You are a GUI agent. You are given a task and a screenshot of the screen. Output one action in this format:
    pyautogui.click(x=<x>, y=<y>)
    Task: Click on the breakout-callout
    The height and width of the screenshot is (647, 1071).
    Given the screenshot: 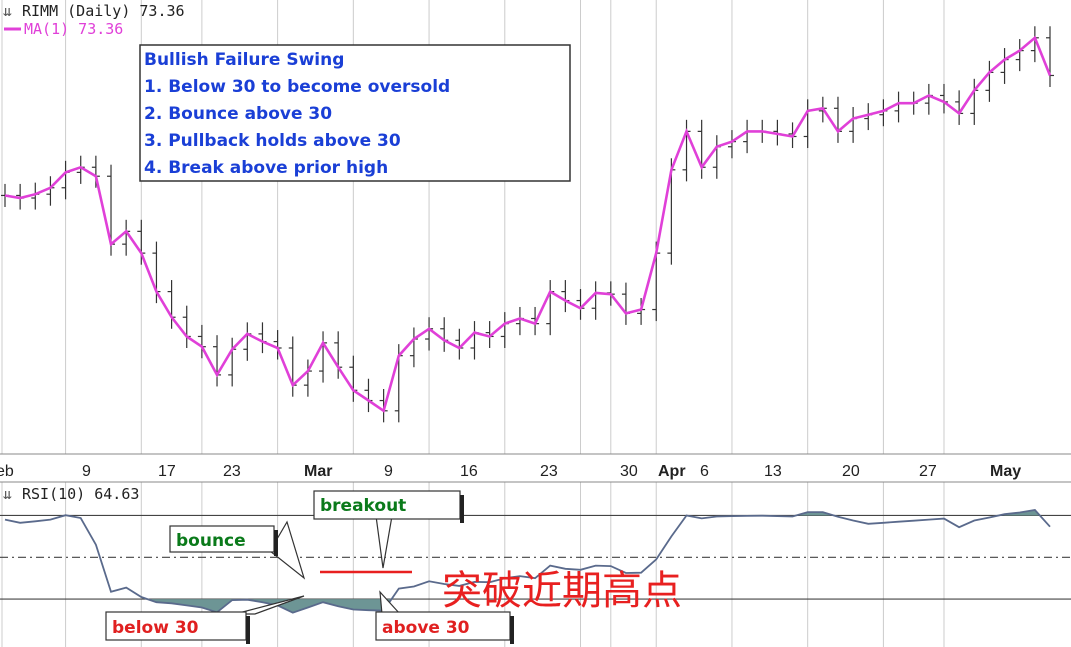 What is the action you would take?
    pyautogui.click(x=387, y=505)
    